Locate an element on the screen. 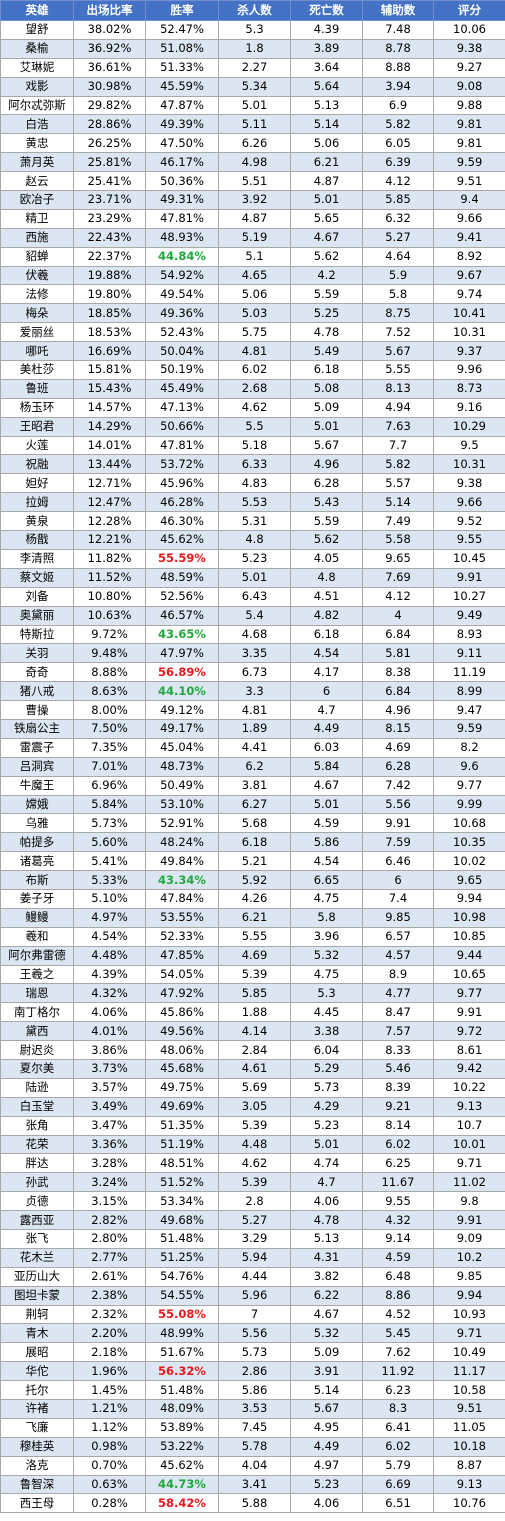 The height and width of the screenshot is (1521, 505). pick-rate-cell: 5.73% is located at coordinates (109, 823).